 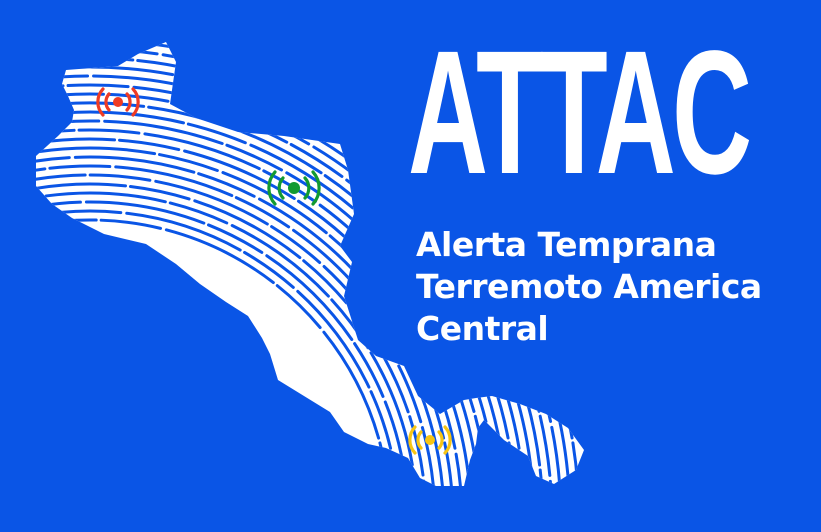 I want to click on subtitle-line-1: Alerta Temprana, so click(x=566, y=244).